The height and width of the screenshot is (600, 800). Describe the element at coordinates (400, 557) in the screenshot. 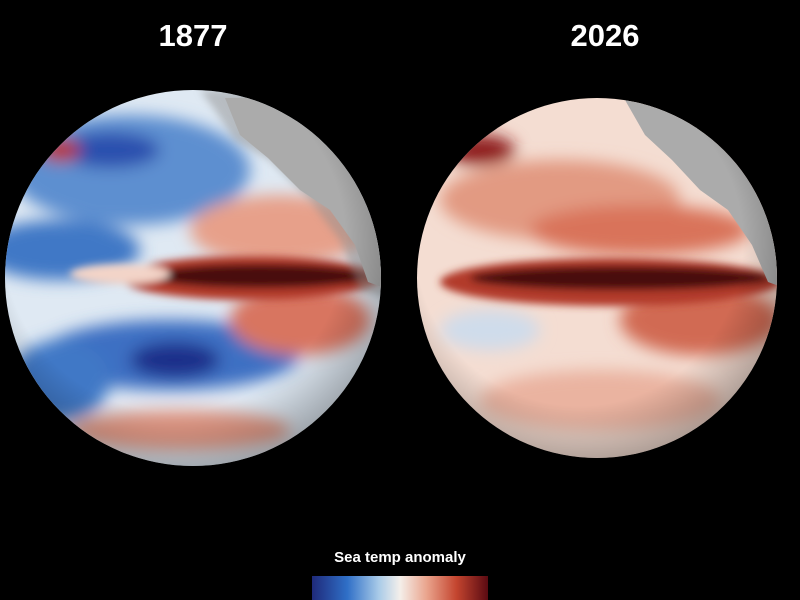

I see `legend-title: Sea temp anomaly` at that location.